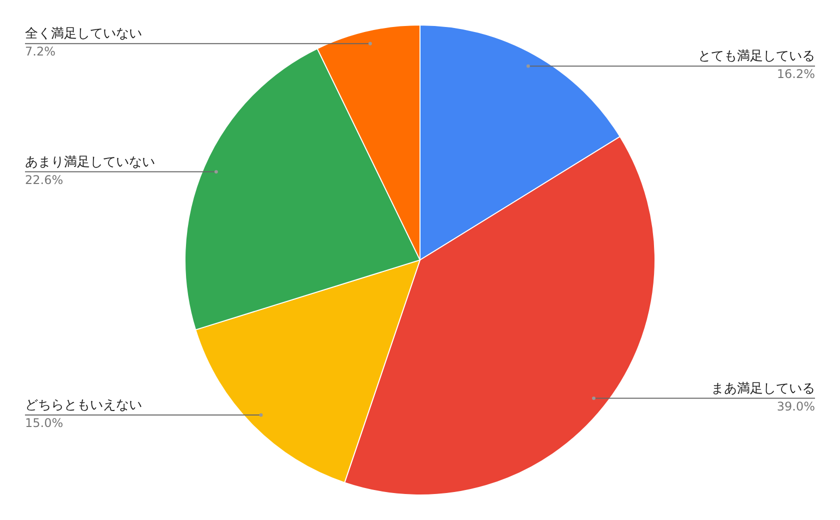 The image size is (840, 520). Describe the element at coordinates (40, 51) in the screenshot. I see `data-label: 7.2%` at that location.